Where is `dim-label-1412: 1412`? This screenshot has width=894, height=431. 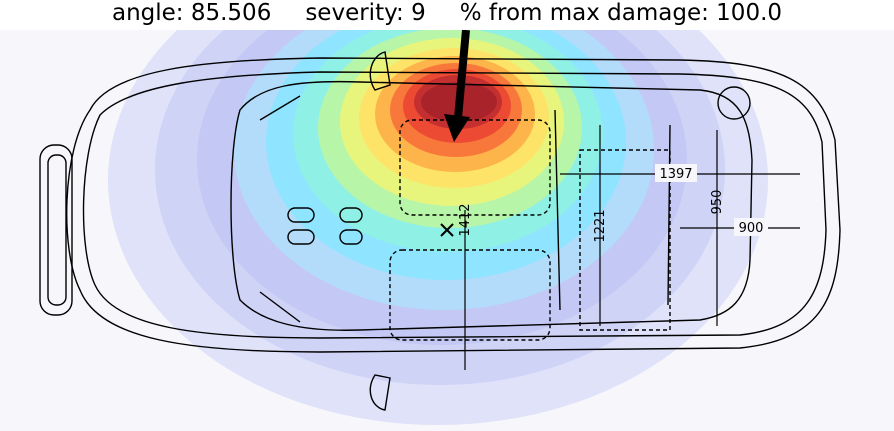
dim-label-1412: 1412 is located at coordinates (465, 219).